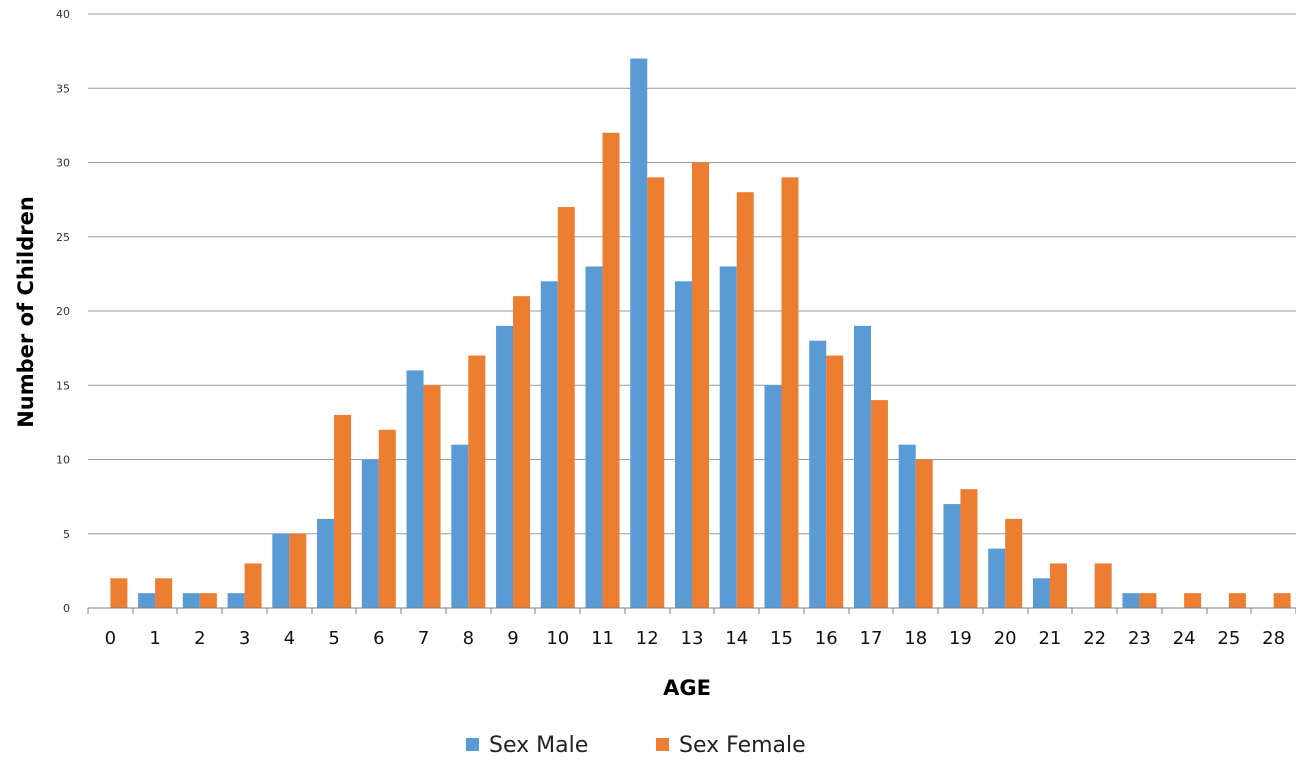  What do you see at coordinates (1139, 638) in the screenshot?
I see `x-tick-label: 23` at bounding box center [1139, 638].